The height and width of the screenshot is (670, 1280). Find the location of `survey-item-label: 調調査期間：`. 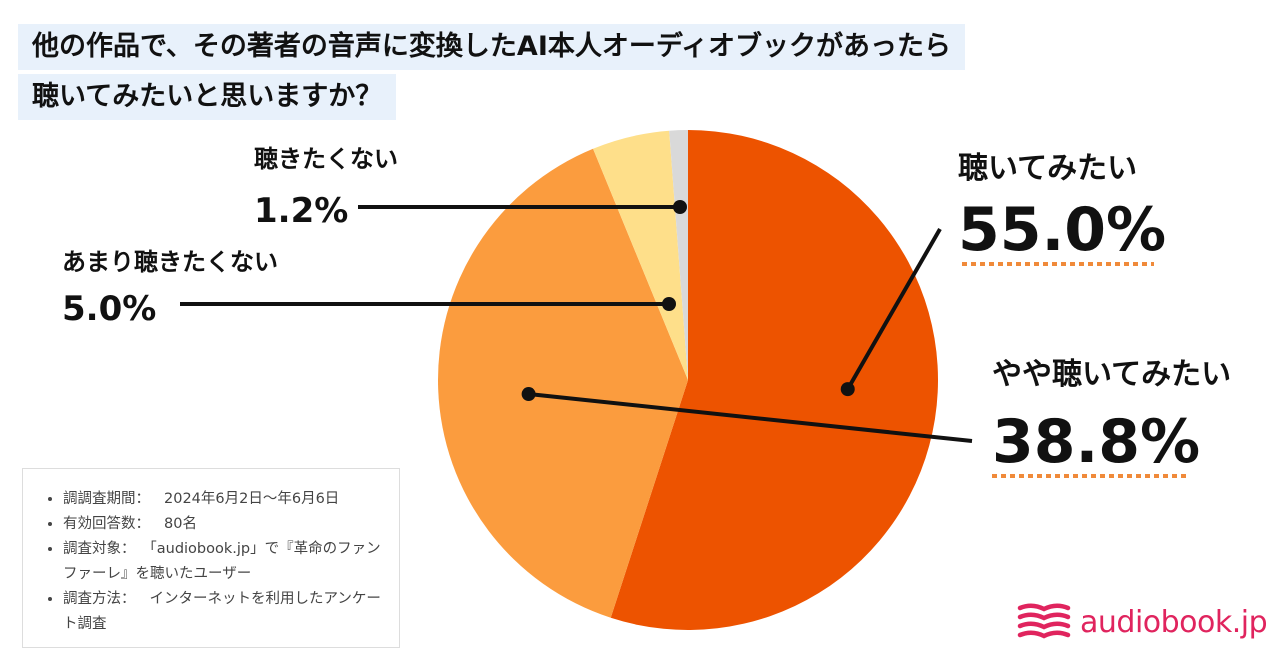

survey-item-label: 調調査期間： is located at coordinates (106, 499).